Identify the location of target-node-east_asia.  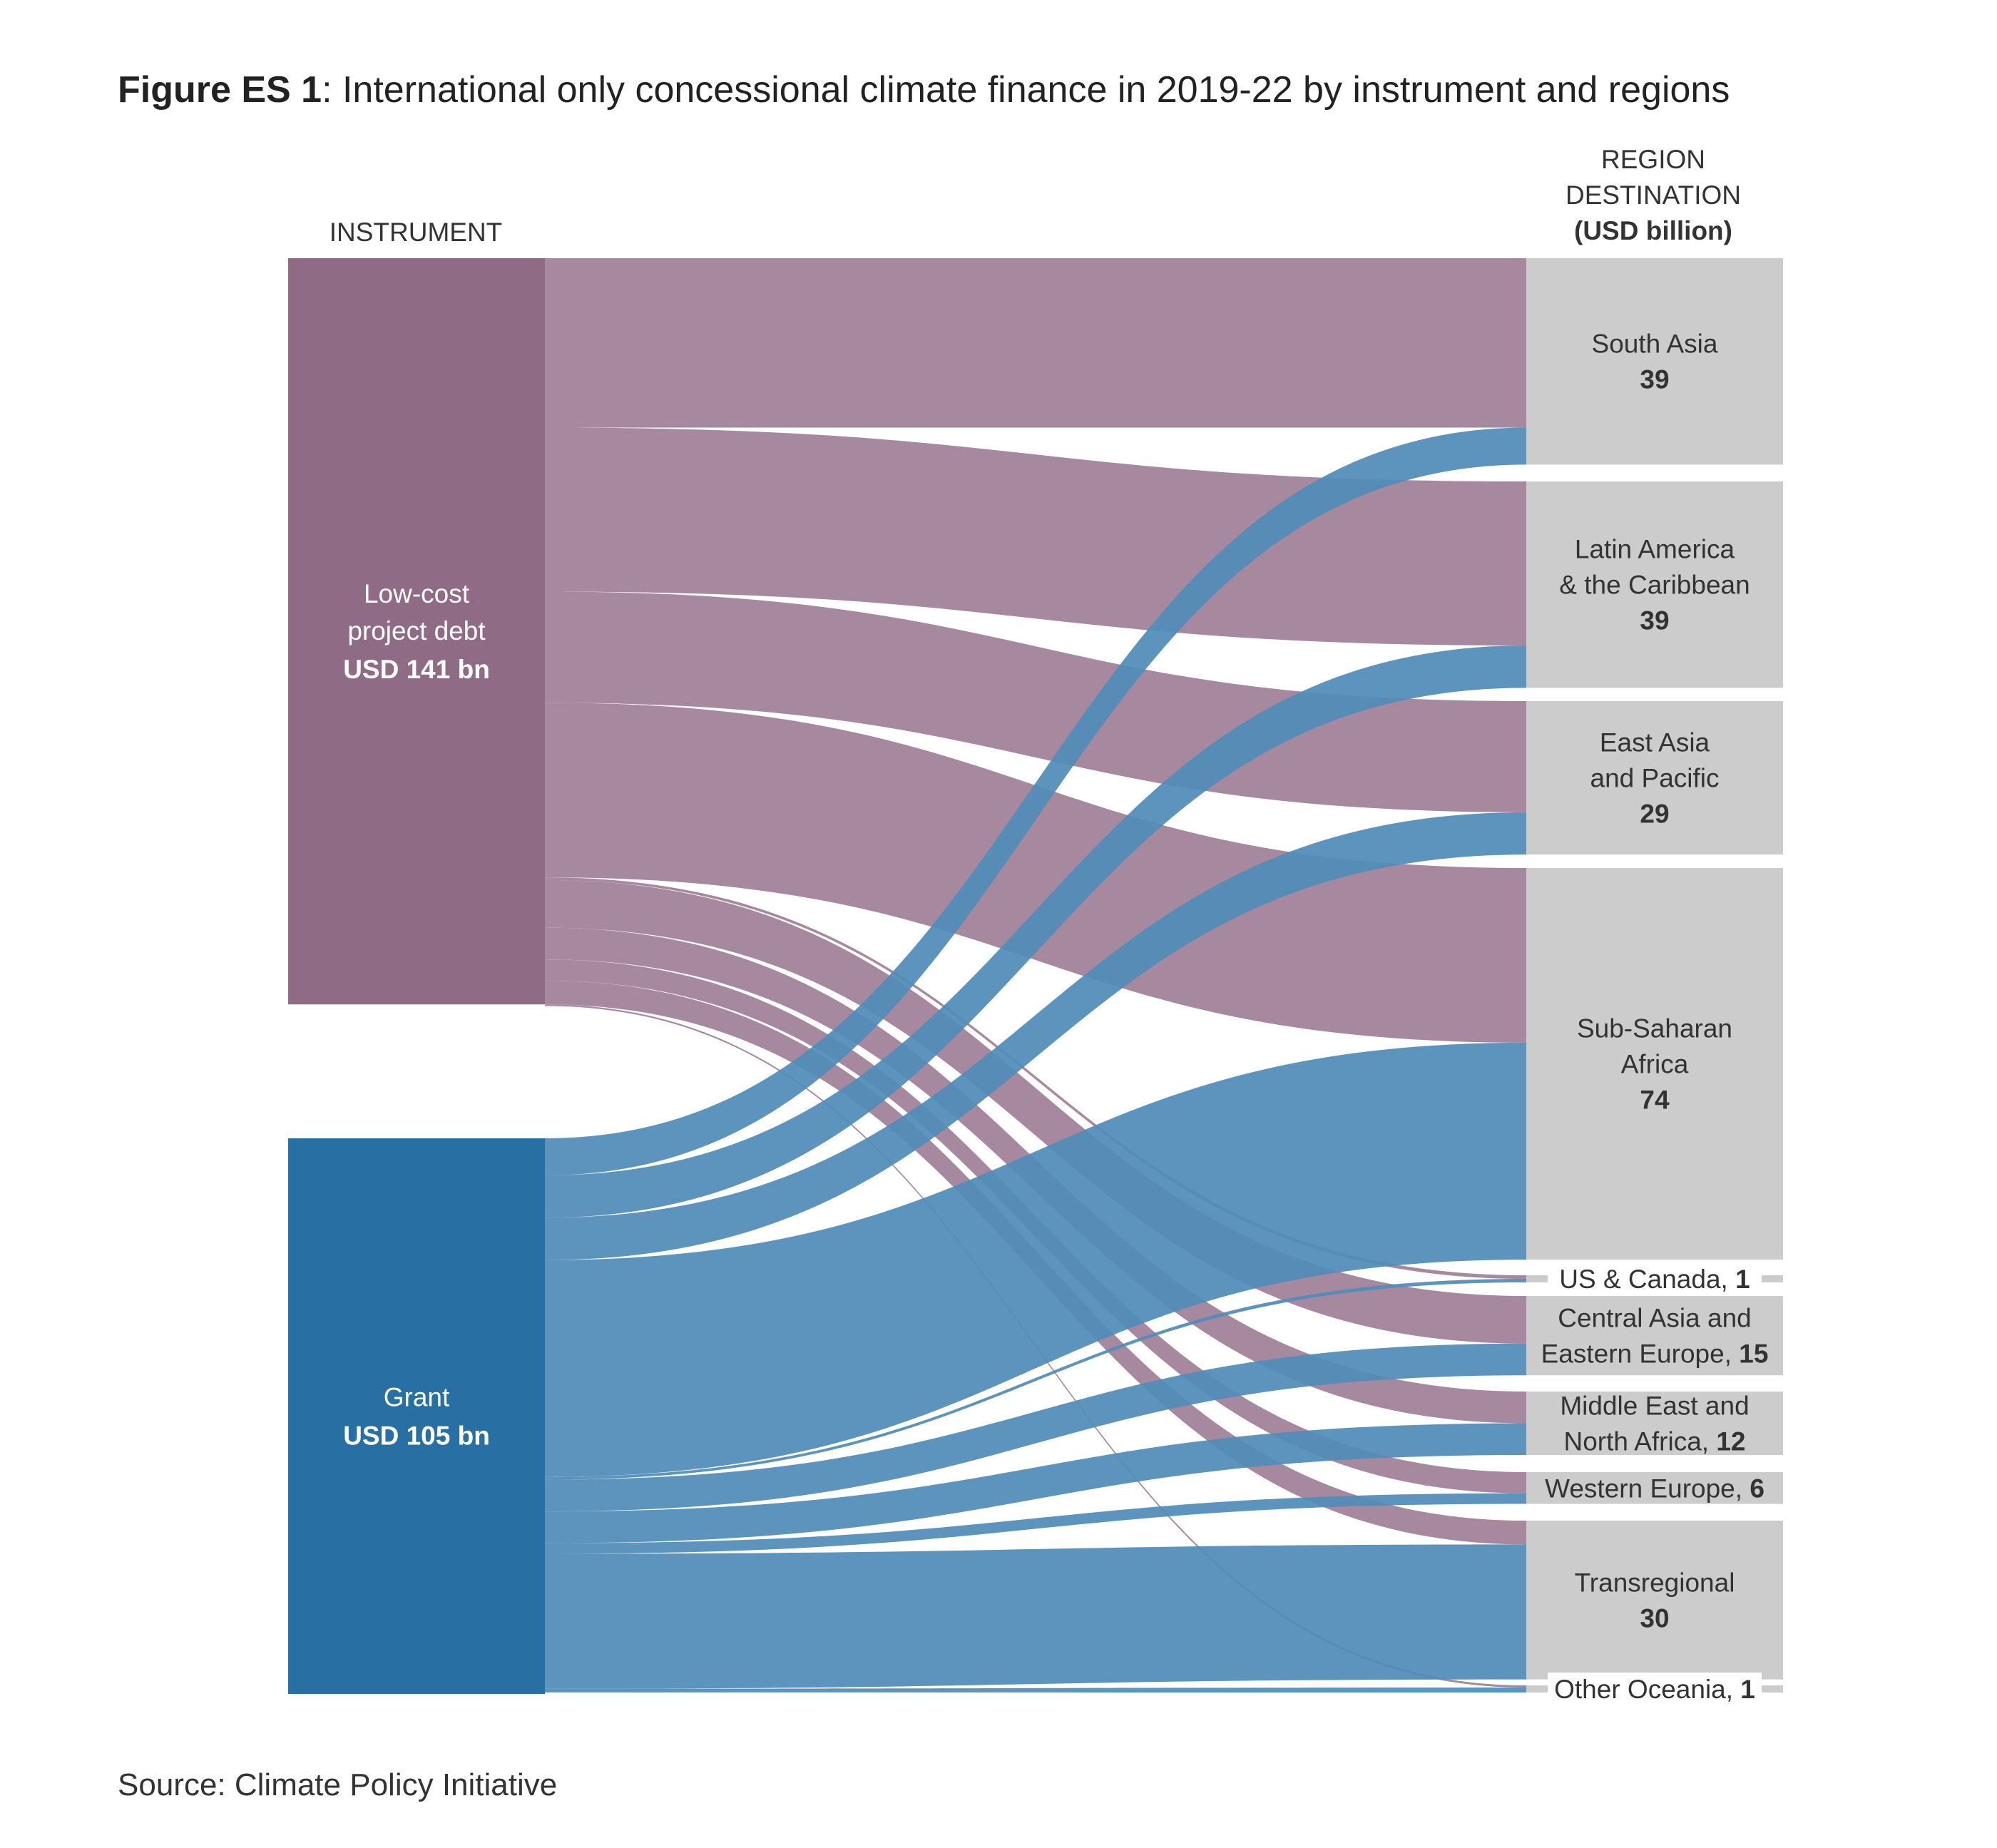
(1654, 778).